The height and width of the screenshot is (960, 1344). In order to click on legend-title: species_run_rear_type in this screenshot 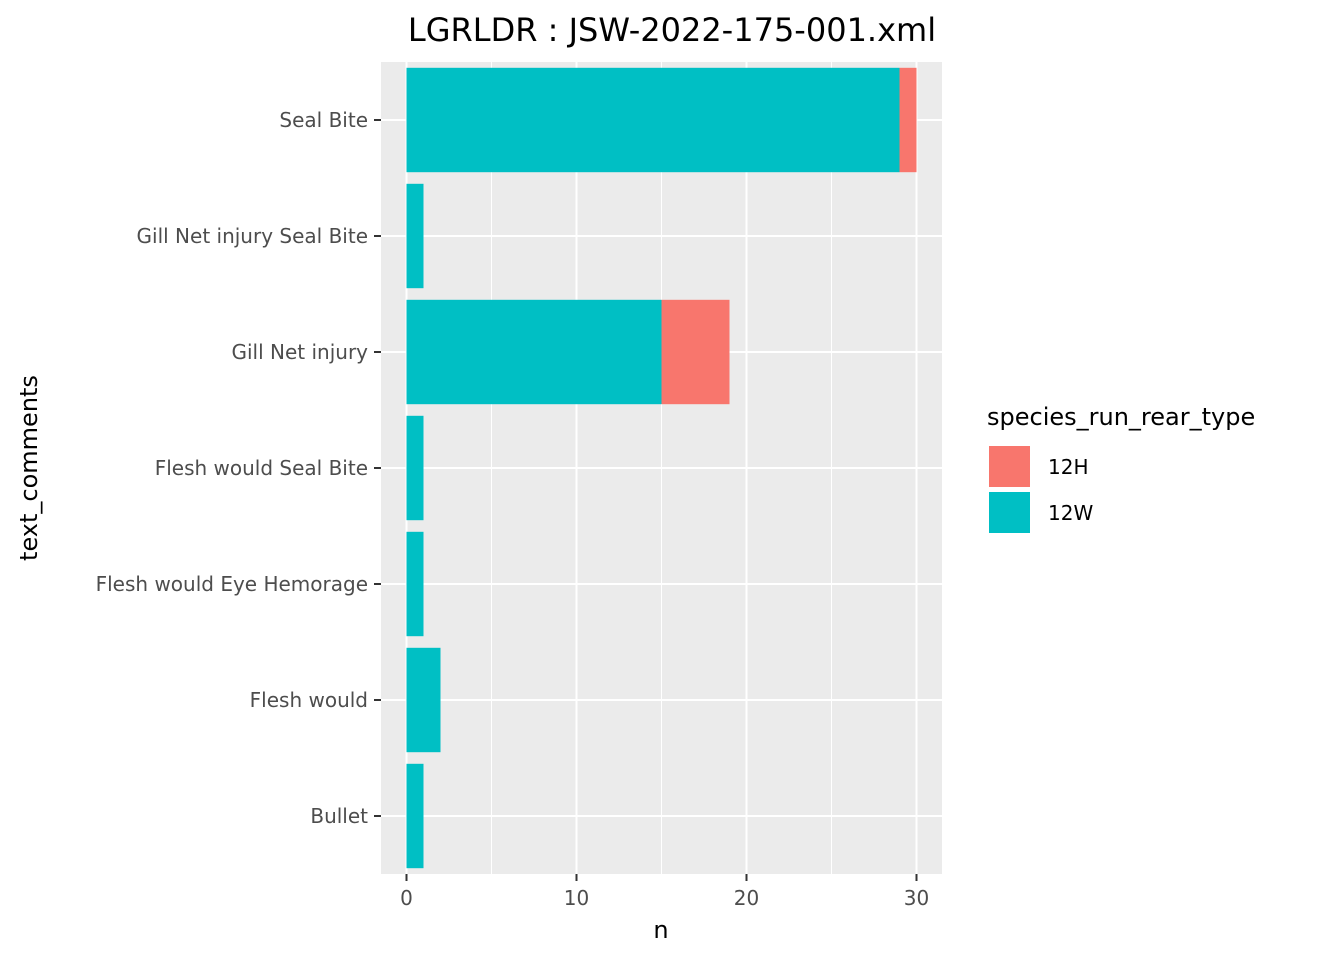, I will do `click(1121, 417)`.